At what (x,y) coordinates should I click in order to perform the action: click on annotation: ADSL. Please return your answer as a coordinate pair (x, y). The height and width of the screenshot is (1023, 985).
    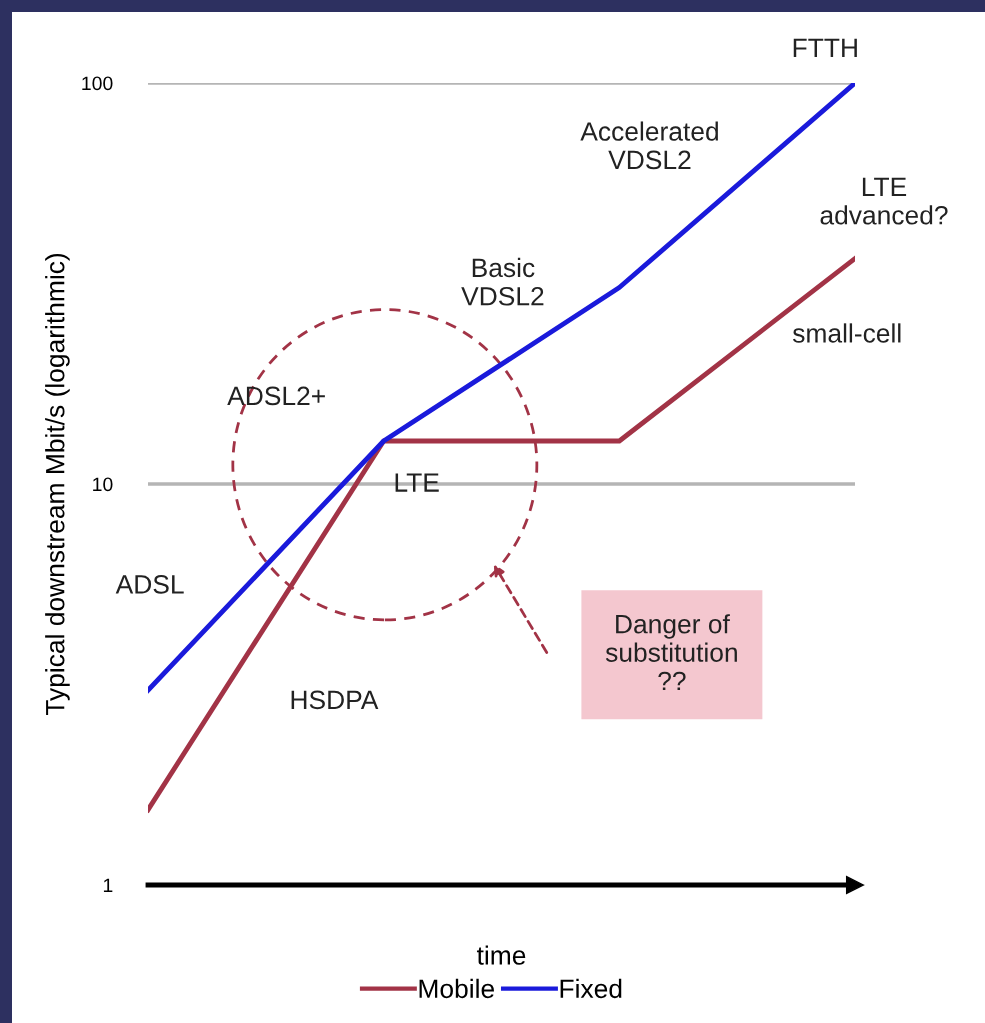
    Looking at the image, I should click on (149, 584).